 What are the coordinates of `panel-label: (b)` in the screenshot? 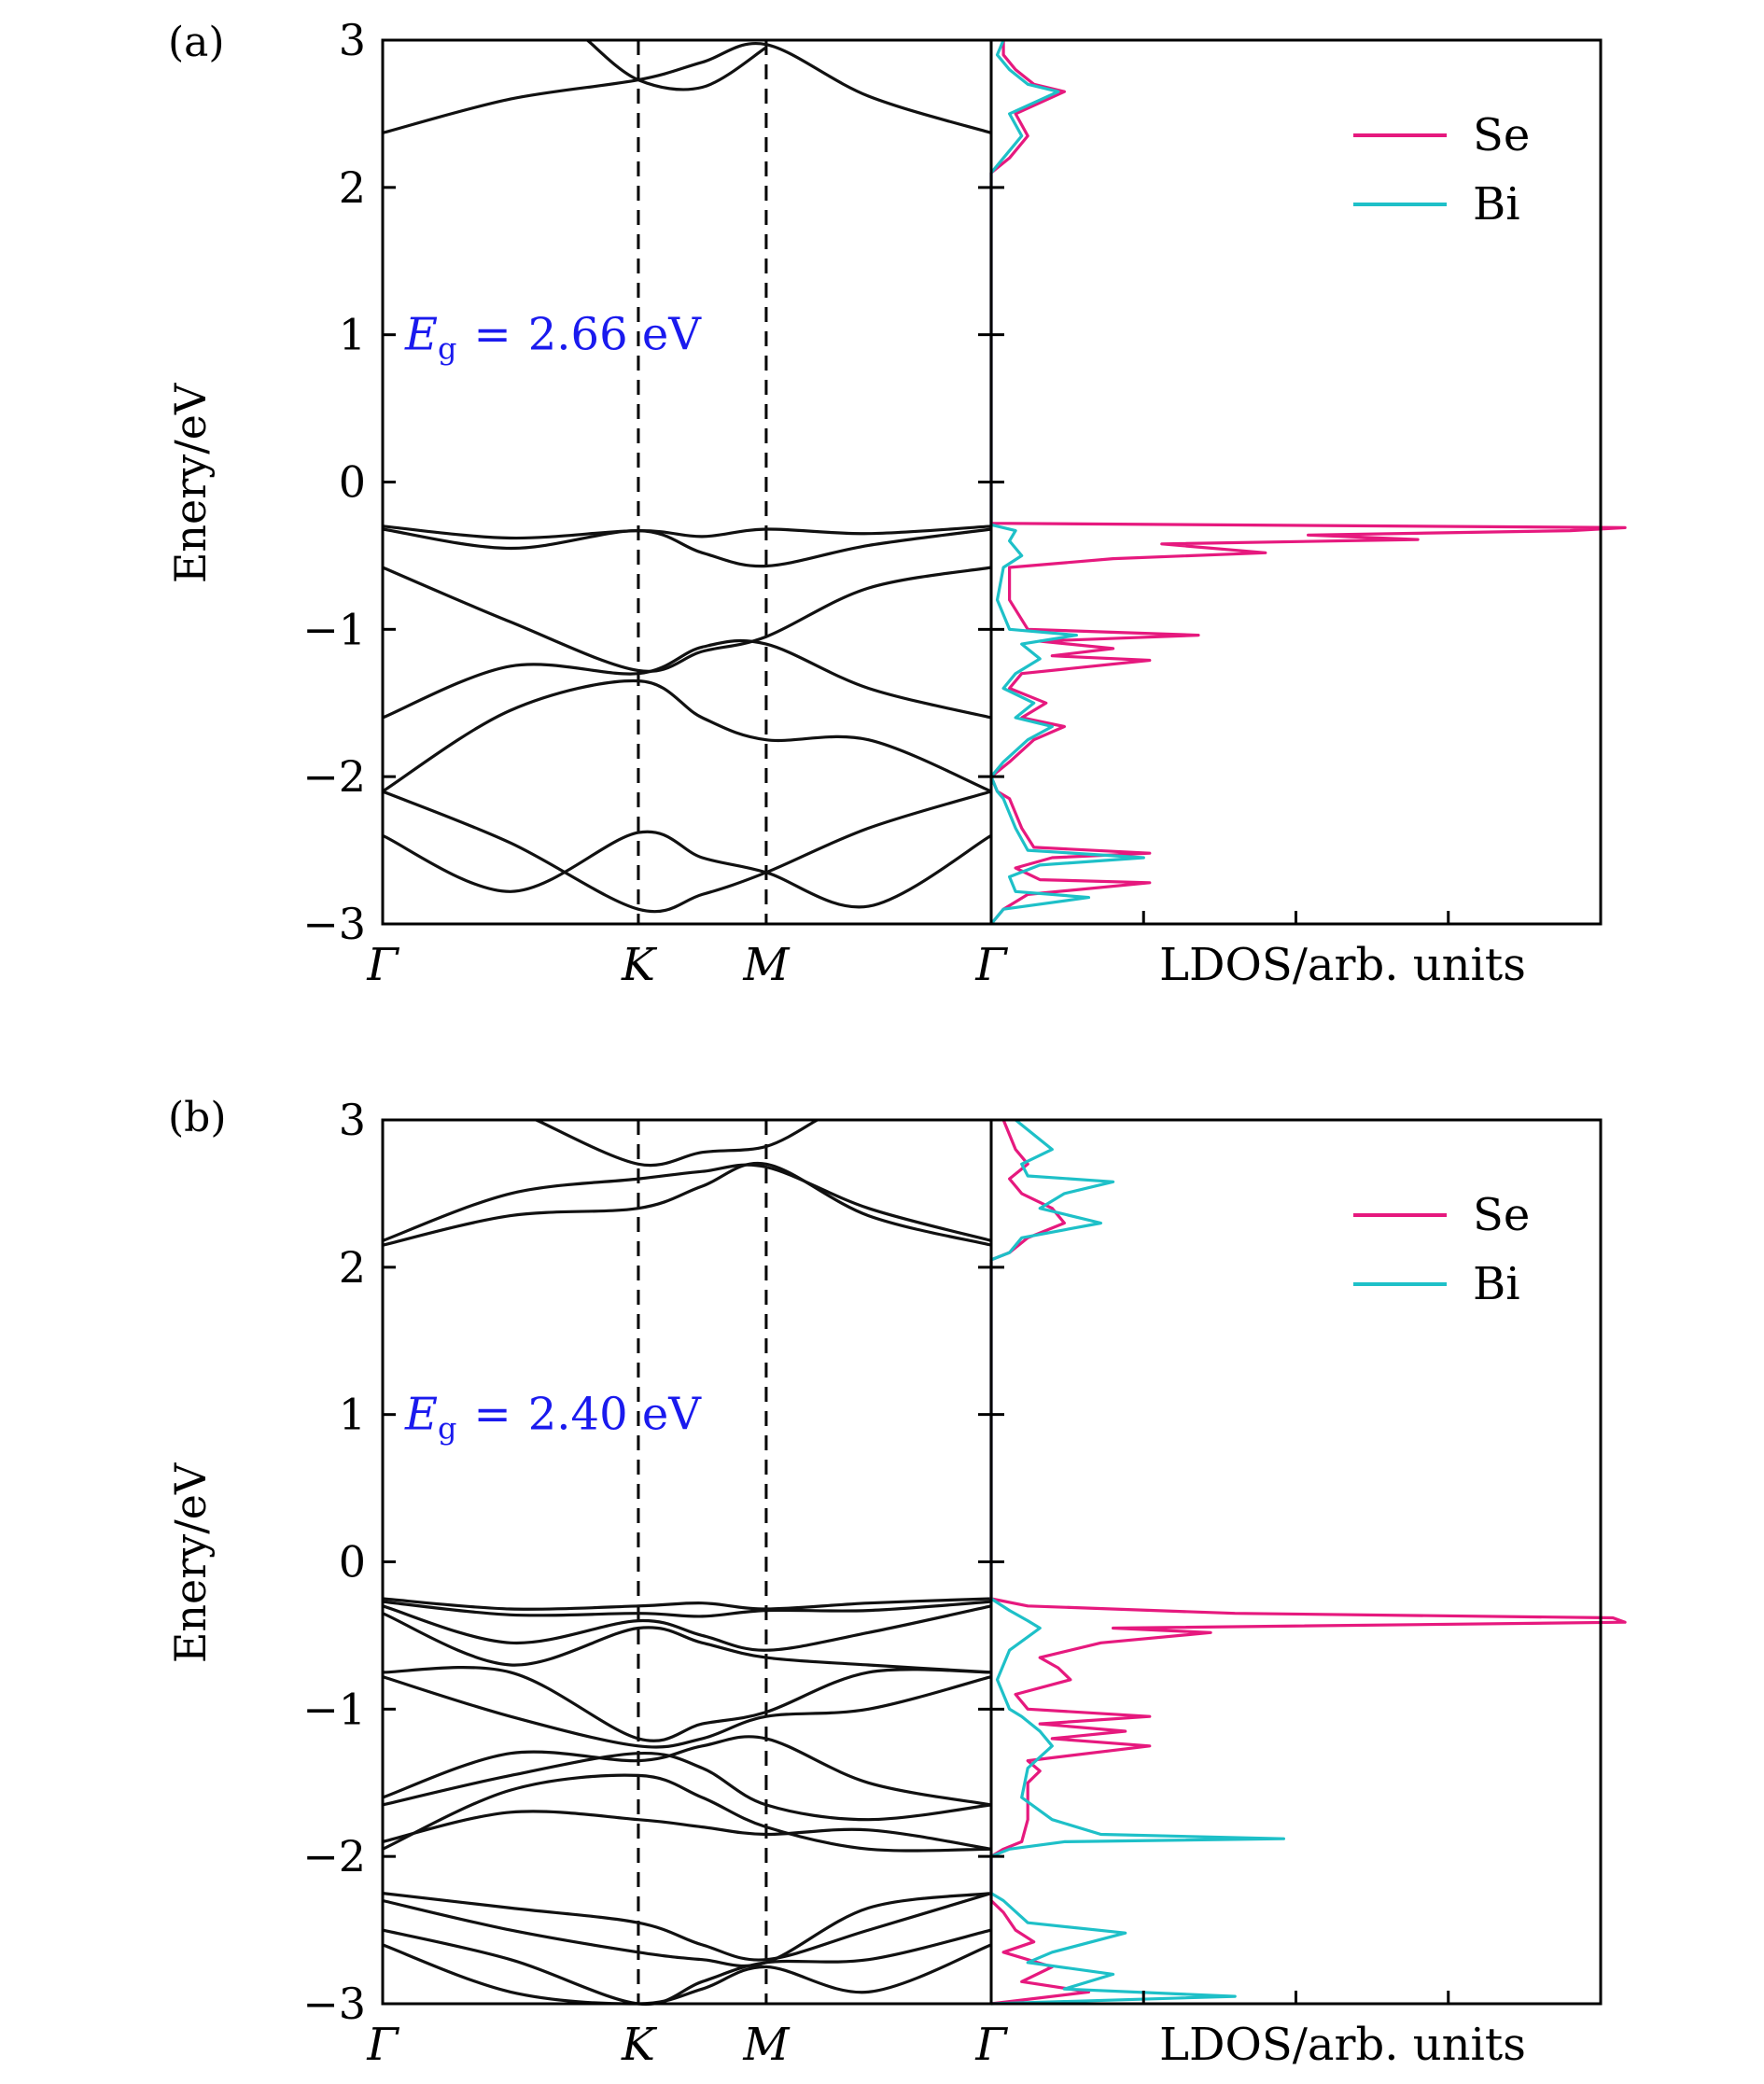 It's located at (197, 1117).